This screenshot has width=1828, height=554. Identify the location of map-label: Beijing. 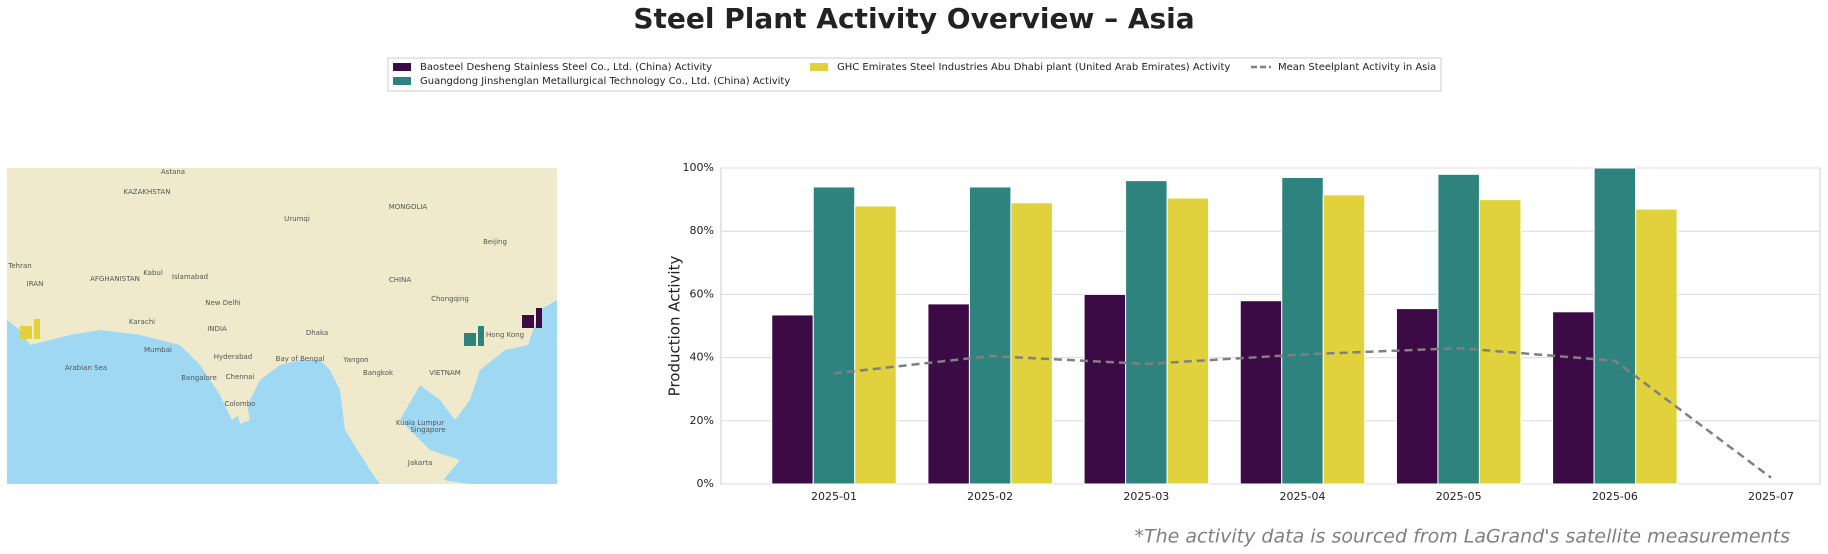
(495, 242).